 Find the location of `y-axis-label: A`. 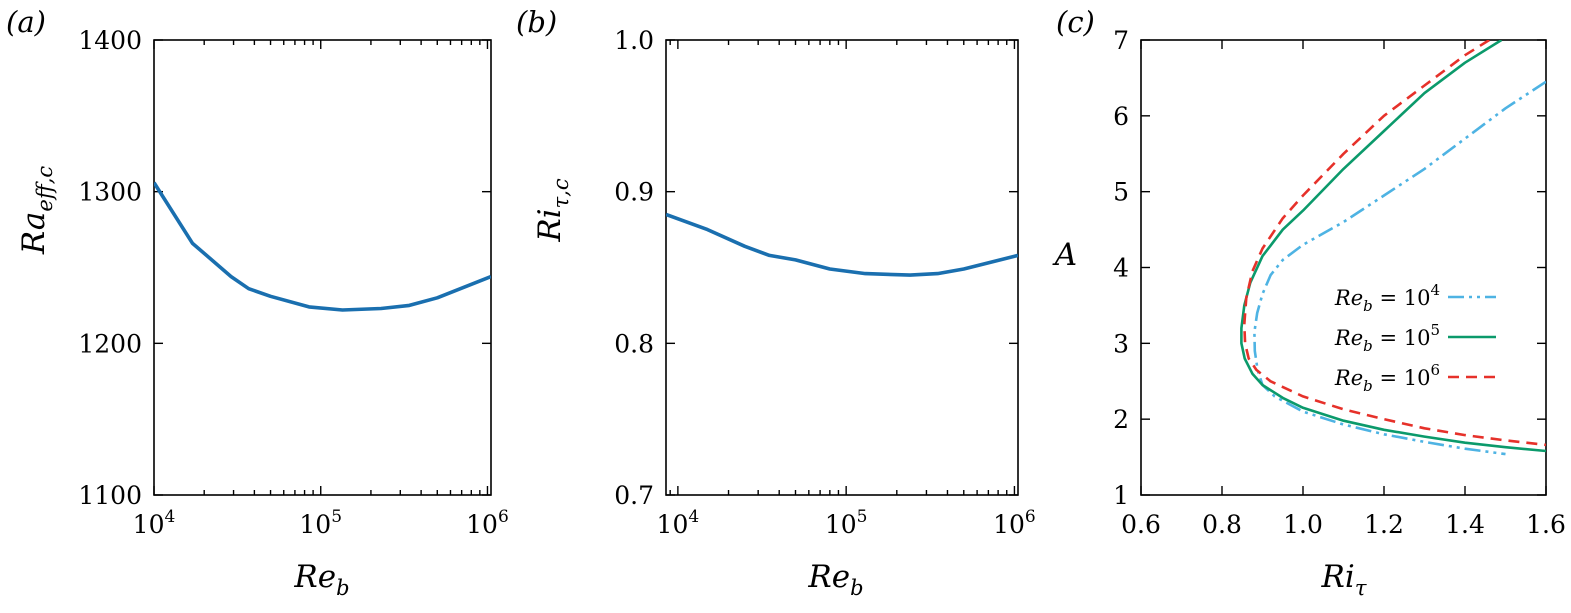

y-axis-label: A is located at coordinates (1064, 255).